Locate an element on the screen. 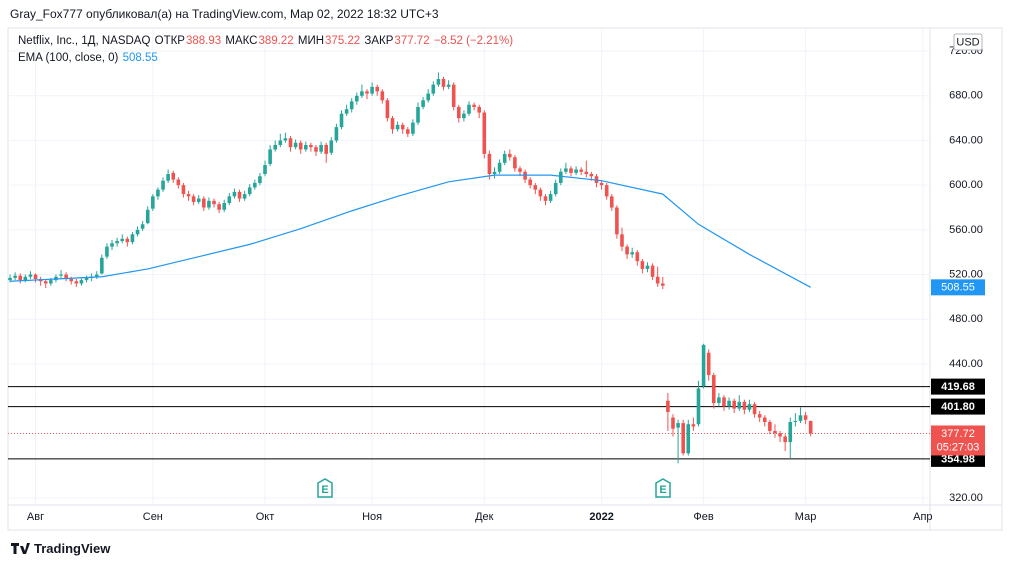  y-tick-label: 680.00 is located at coordinates (966, 96).